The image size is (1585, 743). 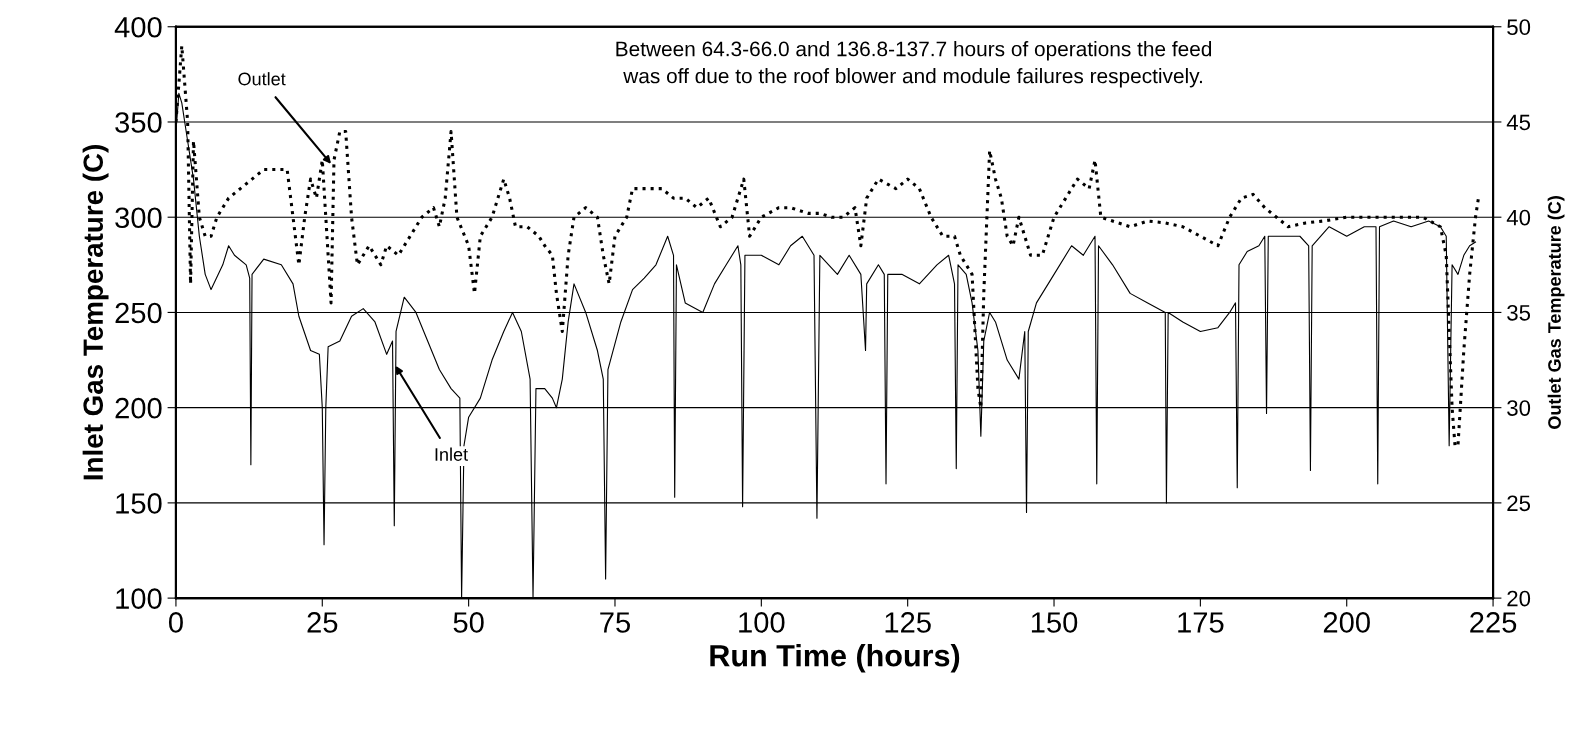 What do you see at coordinates (139, 503) in the screenshot?
I see `y-tick-label: 150` at bounding box center [139, 503].